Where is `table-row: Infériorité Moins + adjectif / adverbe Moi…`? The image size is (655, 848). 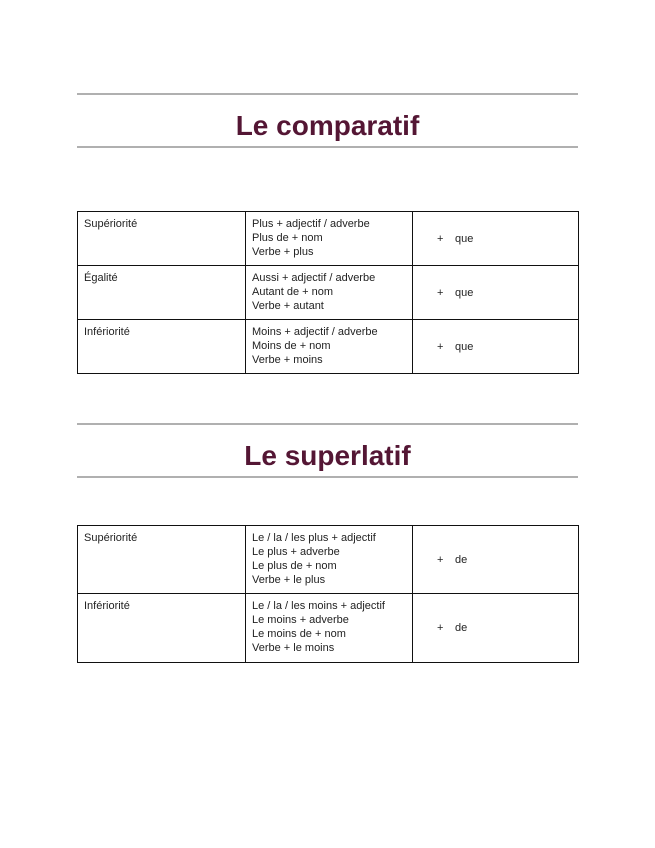 table-row: Infériorité Moins + adjectif / adverbe Moi… is located at coordinates (328, 346).